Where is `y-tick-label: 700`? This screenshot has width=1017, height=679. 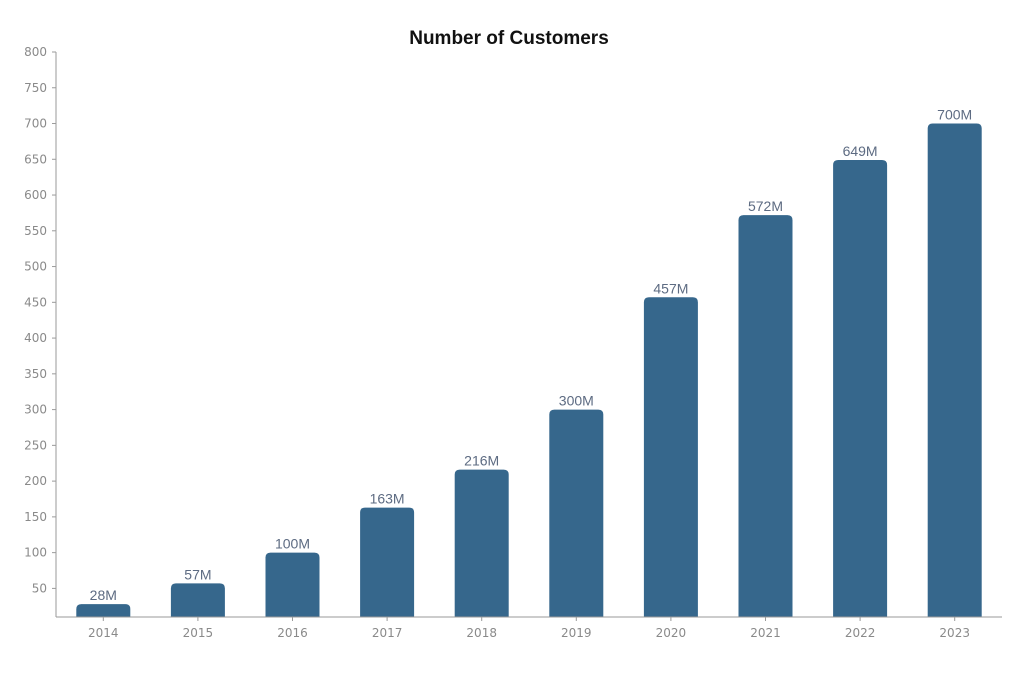 y-tick-label: 700 is located at coordinates (35, 124).